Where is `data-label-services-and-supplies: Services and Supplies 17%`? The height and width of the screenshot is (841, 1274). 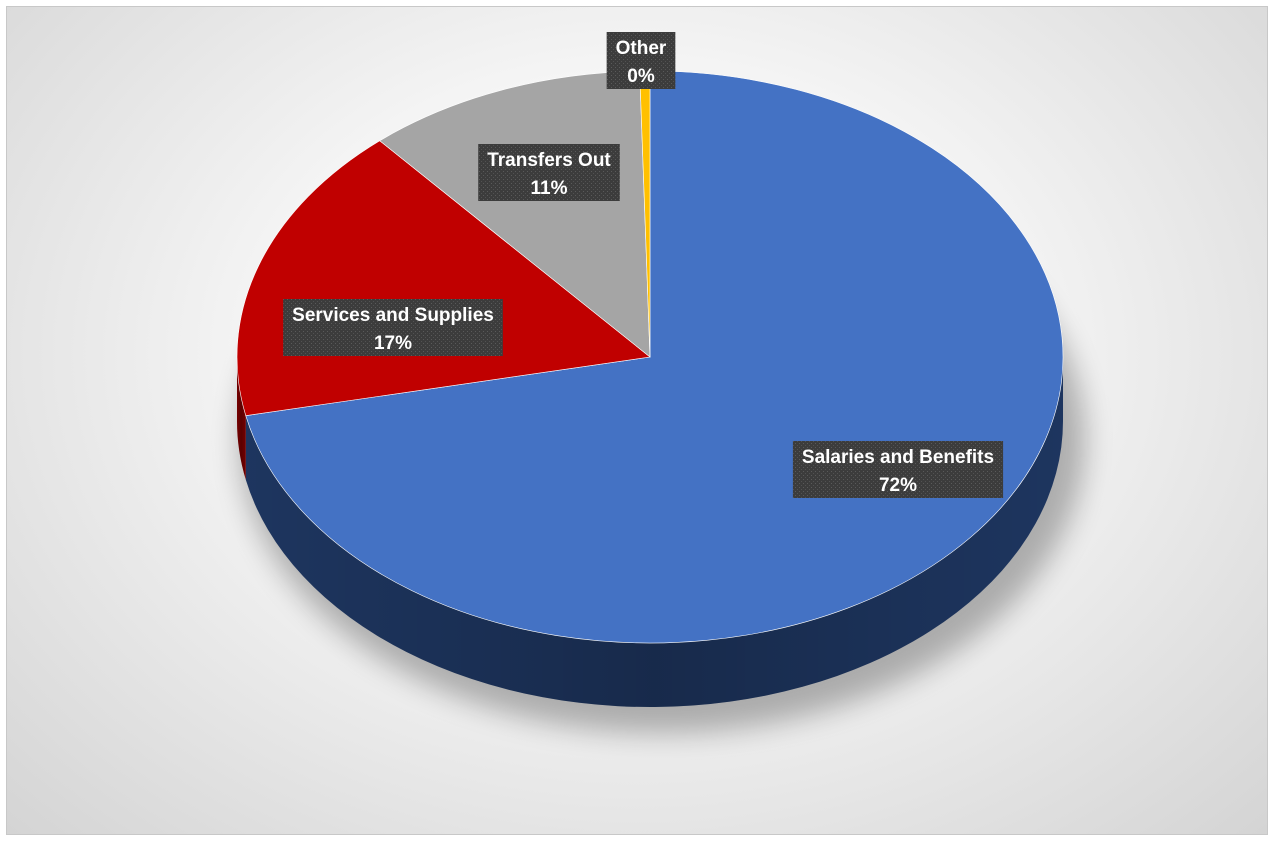
data-label-services-and-supplies: Services and Supplies 17% is located at coordinates (393, 327).